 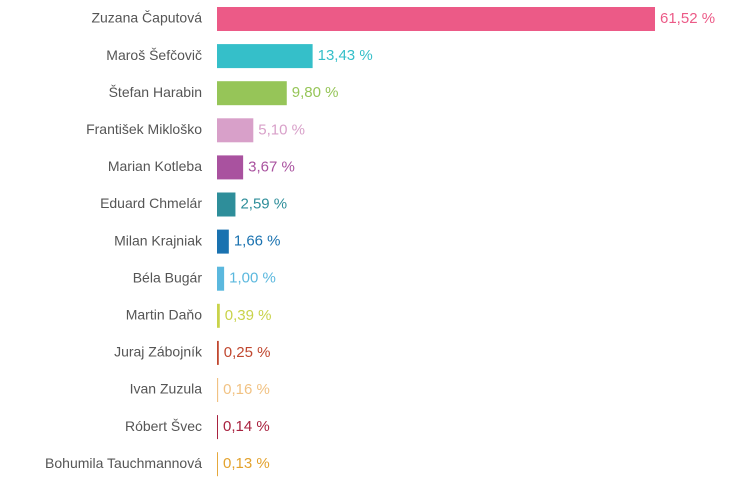 I want to click on category-label: Zuzana Čaputová, so click(x=146, y=18).